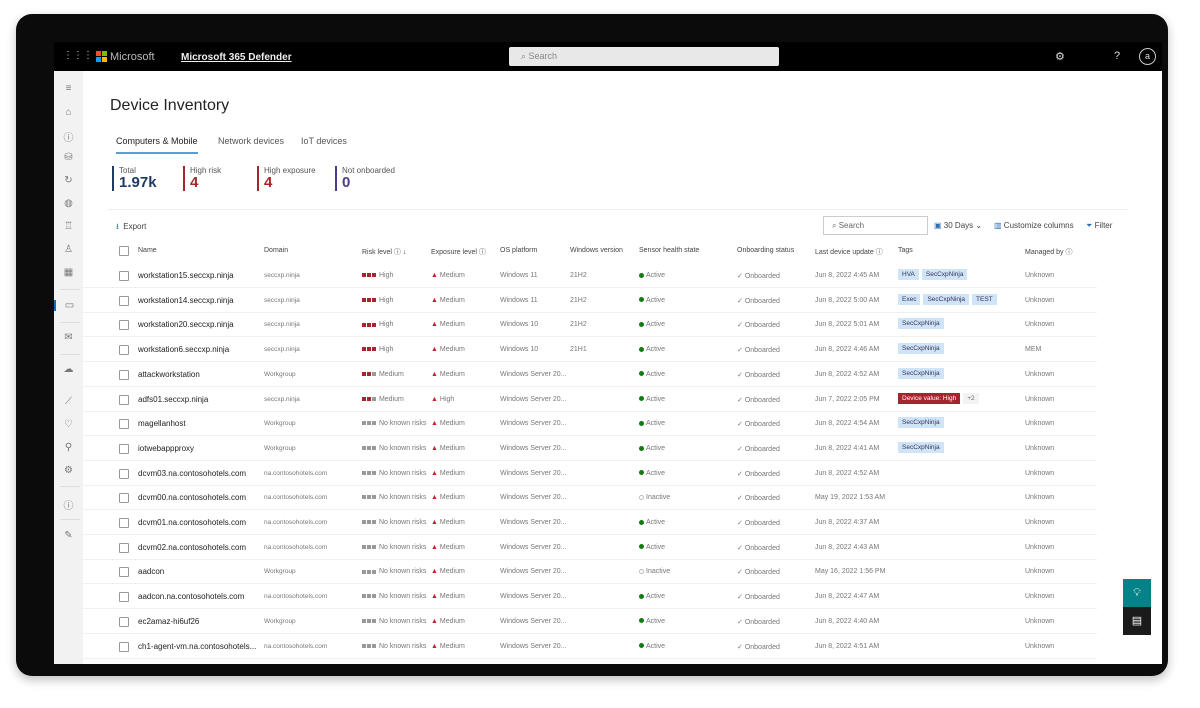 The height and width of the screenshot is (708, 1200). I want to click on filter-button: ⏷ Filter, so click(1099, 226).